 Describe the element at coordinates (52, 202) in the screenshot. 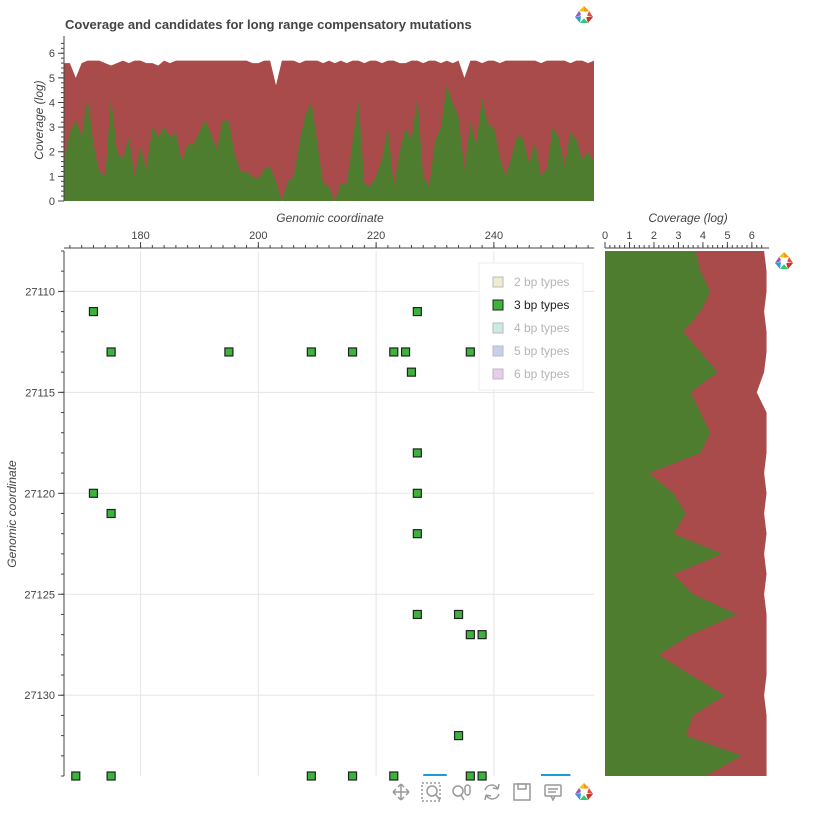

I see `top-y-tick-label: 0` at that location.